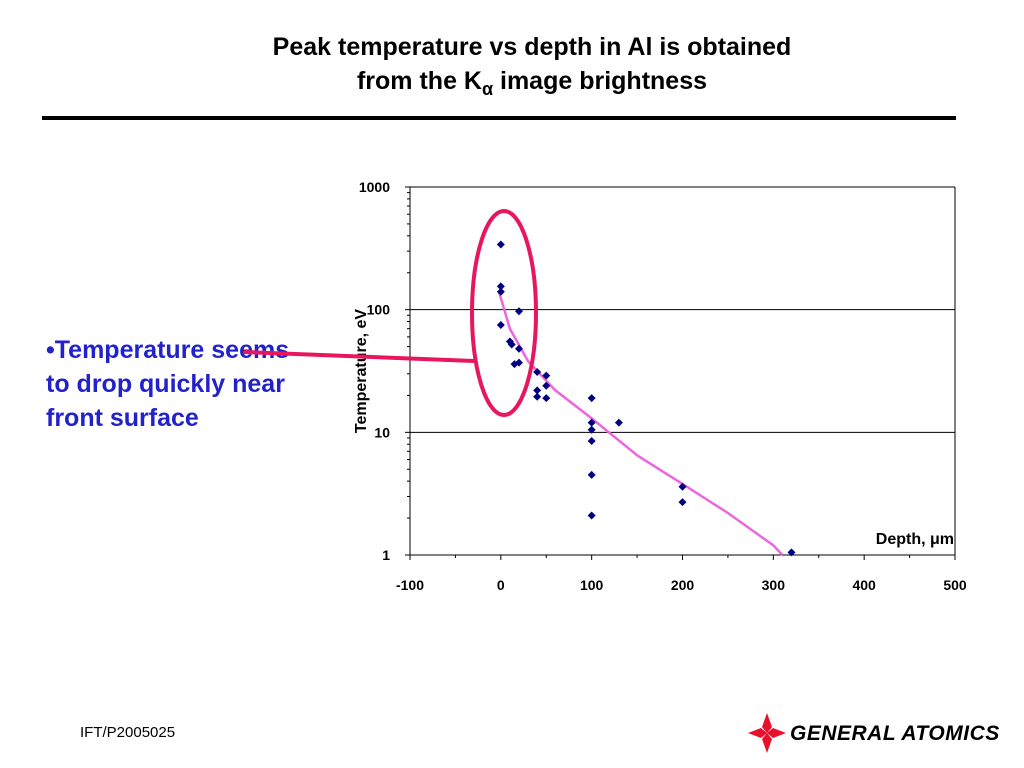 The height and width of the screenshot is (768, 1024). Describe the element at coordinates (640, 423) in the screenshot. I see `fit-curve` at that location.